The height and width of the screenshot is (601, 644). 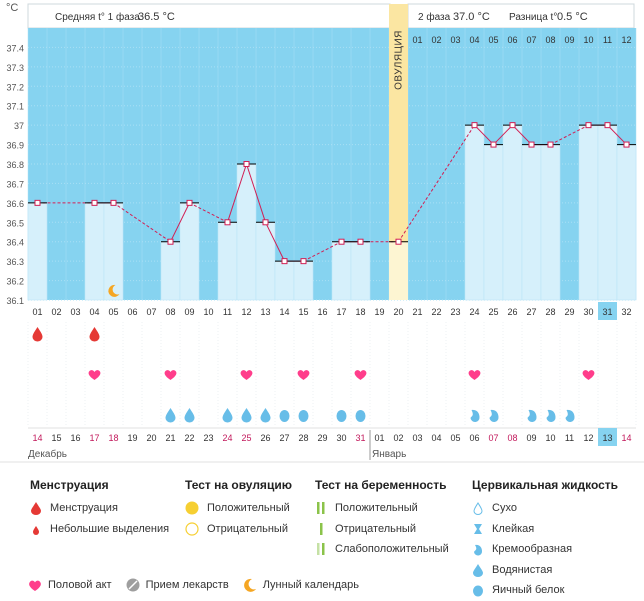 What do you see at coordinates (626, 40) in the screenshot?
I see `phase2-day-label: 12` at bounding box center [626, 40].